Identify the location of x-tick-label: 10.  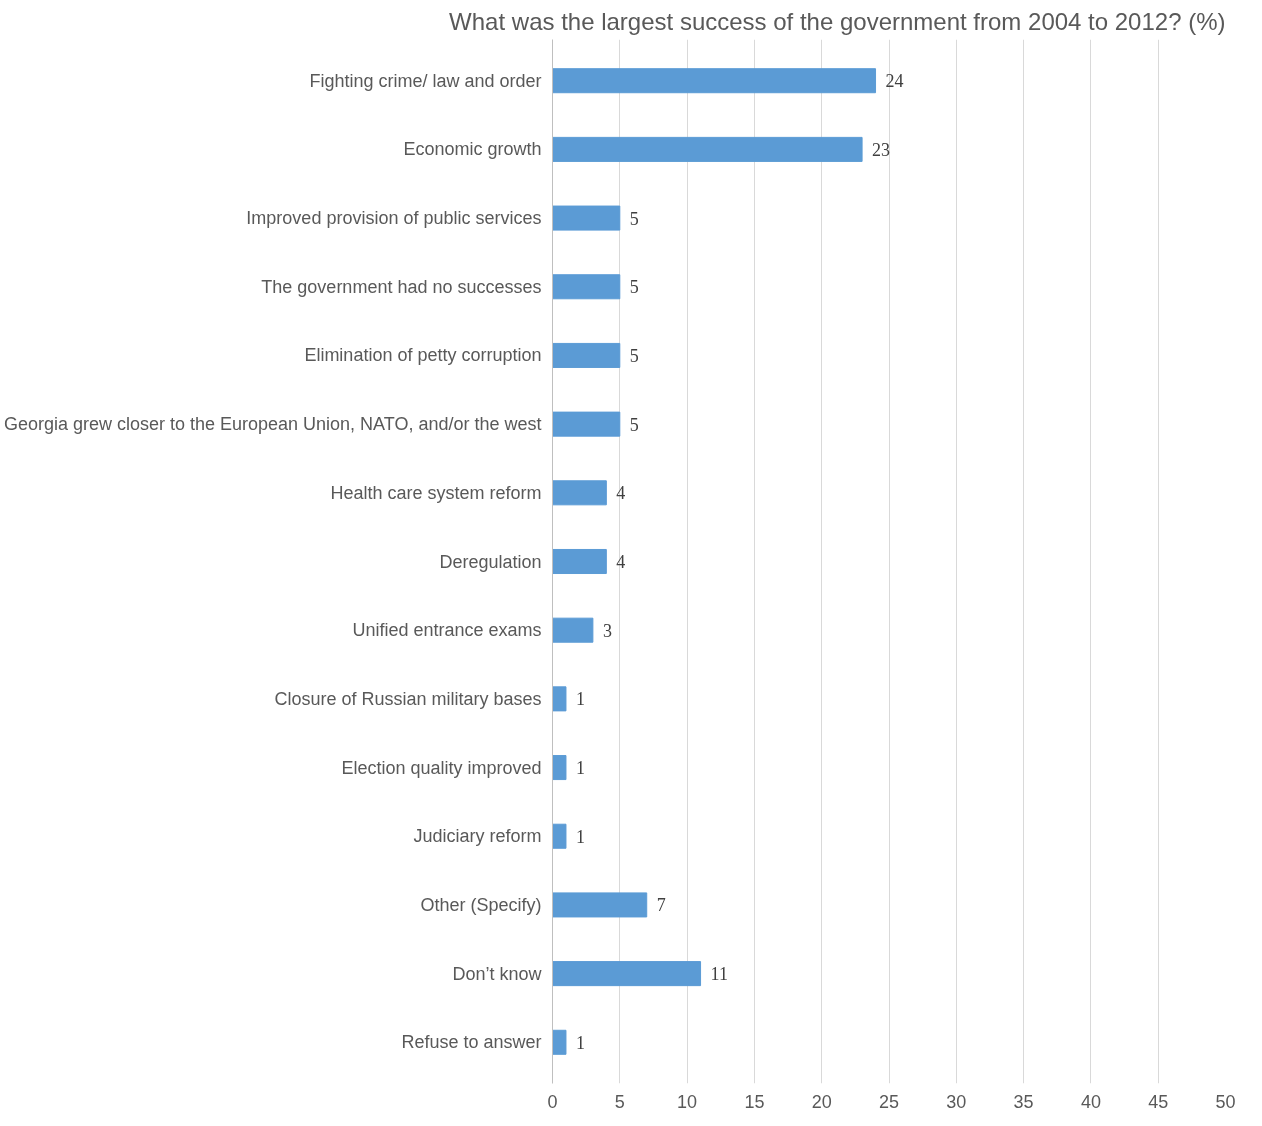
(687, 1101).